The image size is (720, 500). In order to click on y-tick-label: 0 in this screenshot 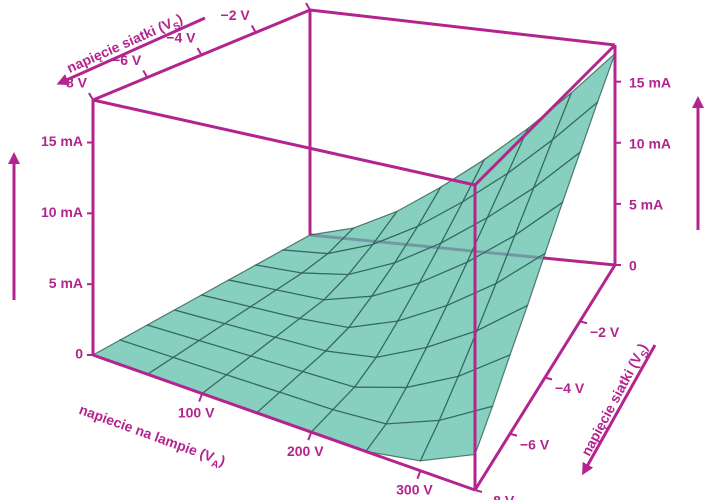, I will do `click(300, 0)`.